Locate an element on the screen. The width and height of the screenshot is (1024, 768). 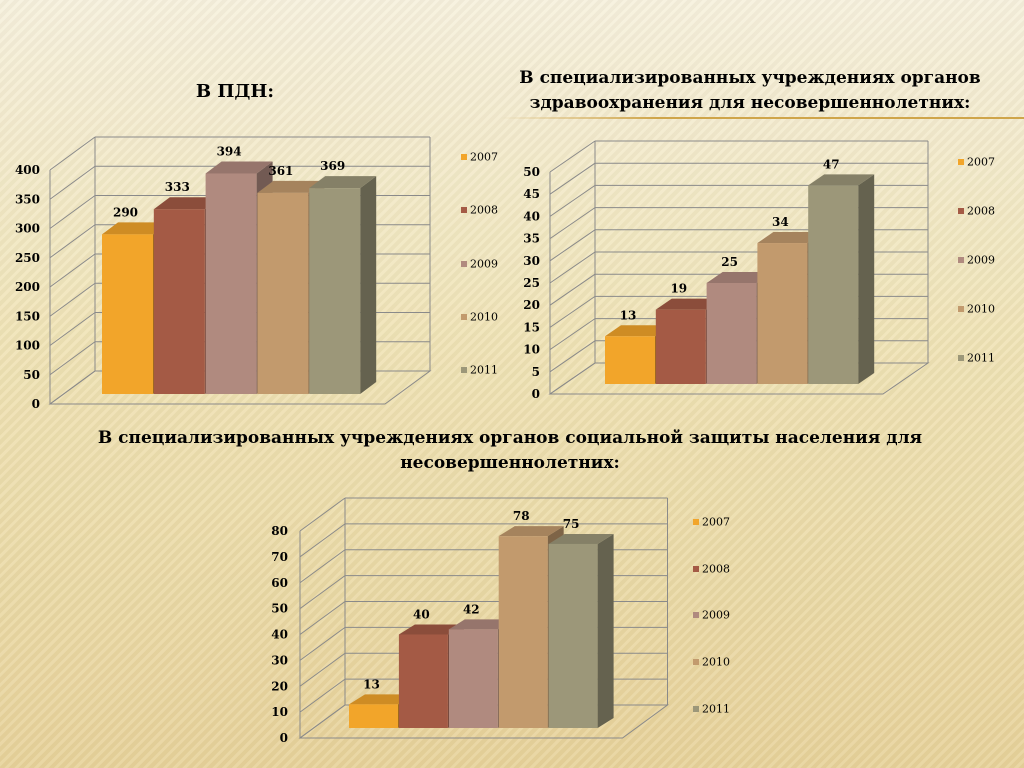
data-label-2008: 19 is located at coordinates (678, 289).